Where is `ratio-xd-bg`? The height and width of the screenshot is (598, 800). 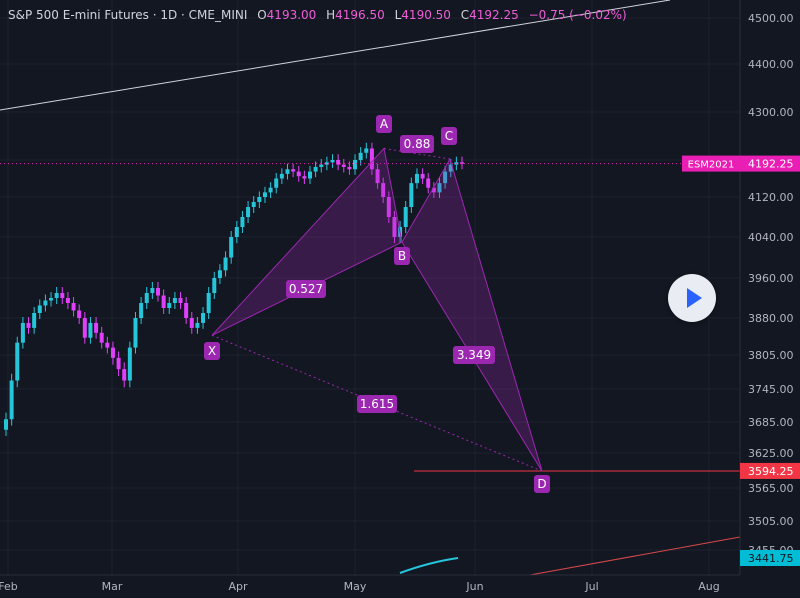
ratio-xd-bg is located at coordinates (377, 404).